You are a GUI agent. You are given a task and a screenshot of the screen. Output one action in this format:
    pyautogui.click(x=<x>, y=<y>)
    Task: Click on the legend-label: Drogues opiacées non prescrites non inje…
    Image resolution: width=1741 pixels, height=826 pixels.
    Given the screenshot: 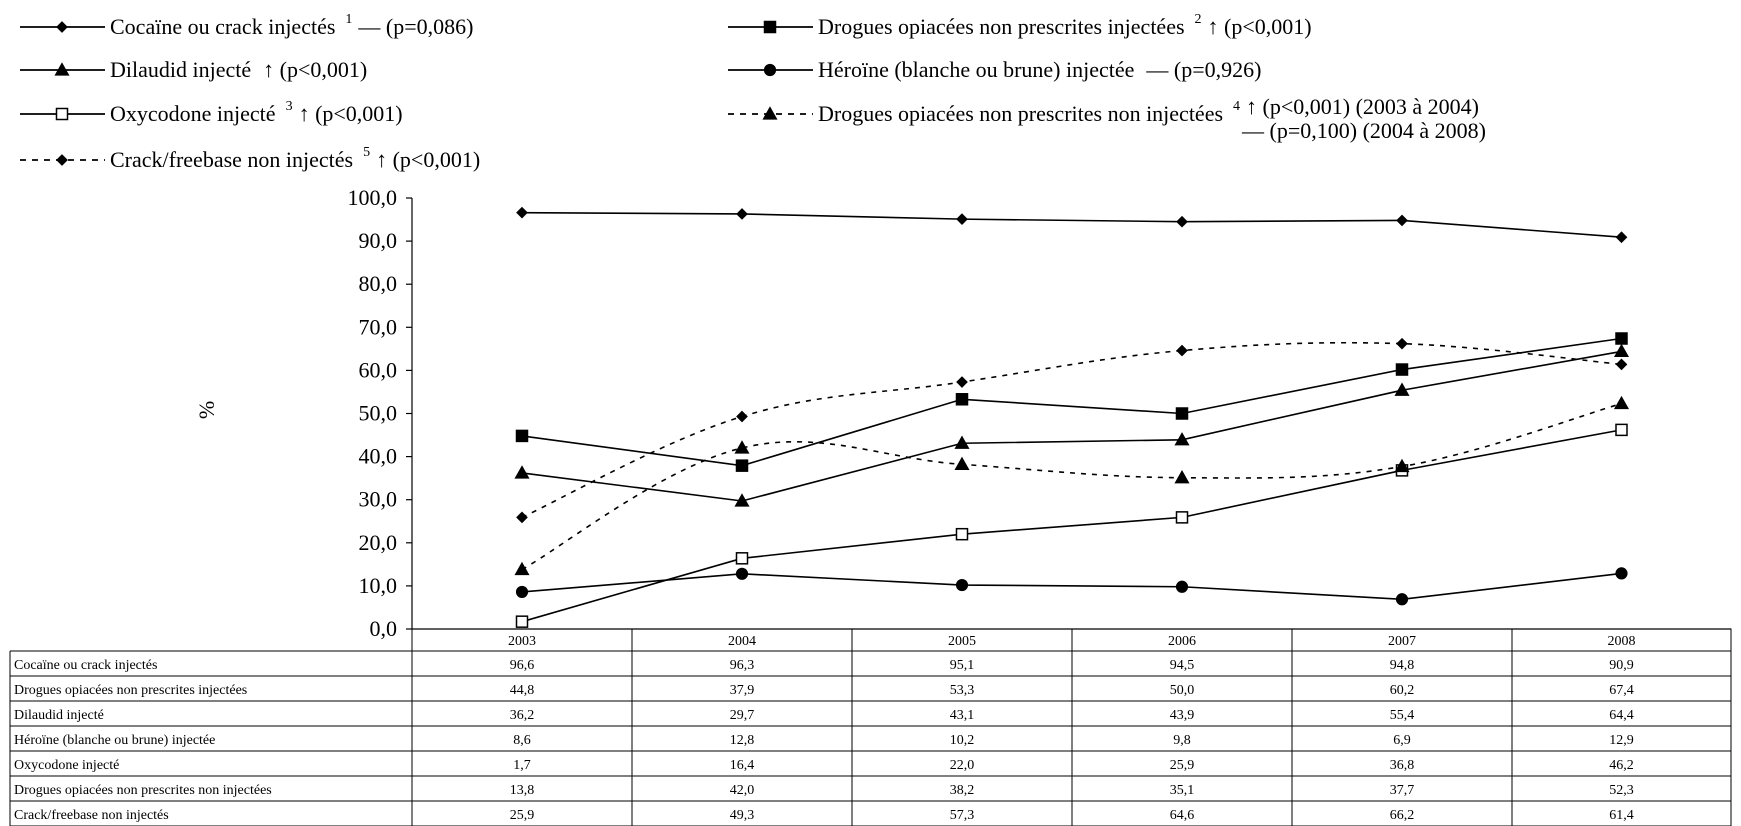 What is the action you would take?
    pyautogui.click(x=1020, y=113)
    